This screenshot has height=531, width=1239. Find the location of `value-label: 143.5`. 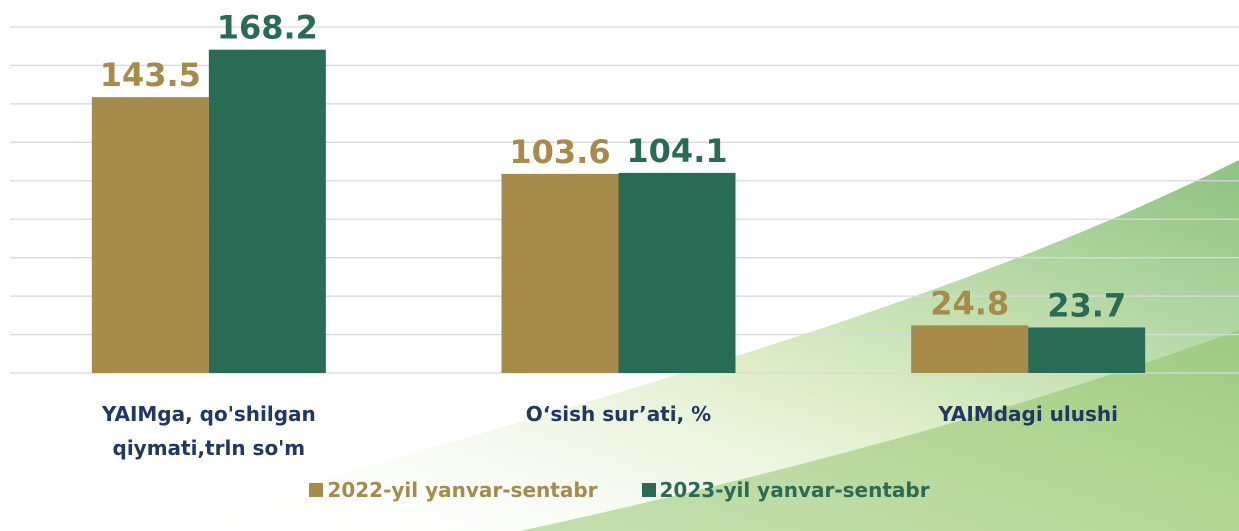

value-label: 143.5 is located at coordinates (150, 75).